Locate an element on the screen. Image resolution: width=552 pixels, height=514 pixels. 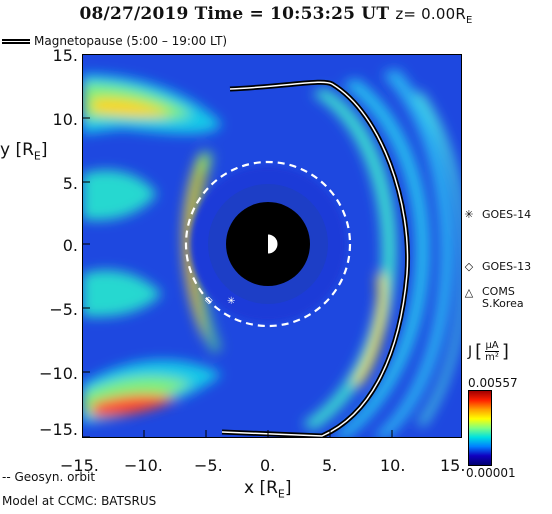
magnetopause-legend-label: Magnetopause (5:00 – 19:00 LT) is located at coordinates (131, 41).